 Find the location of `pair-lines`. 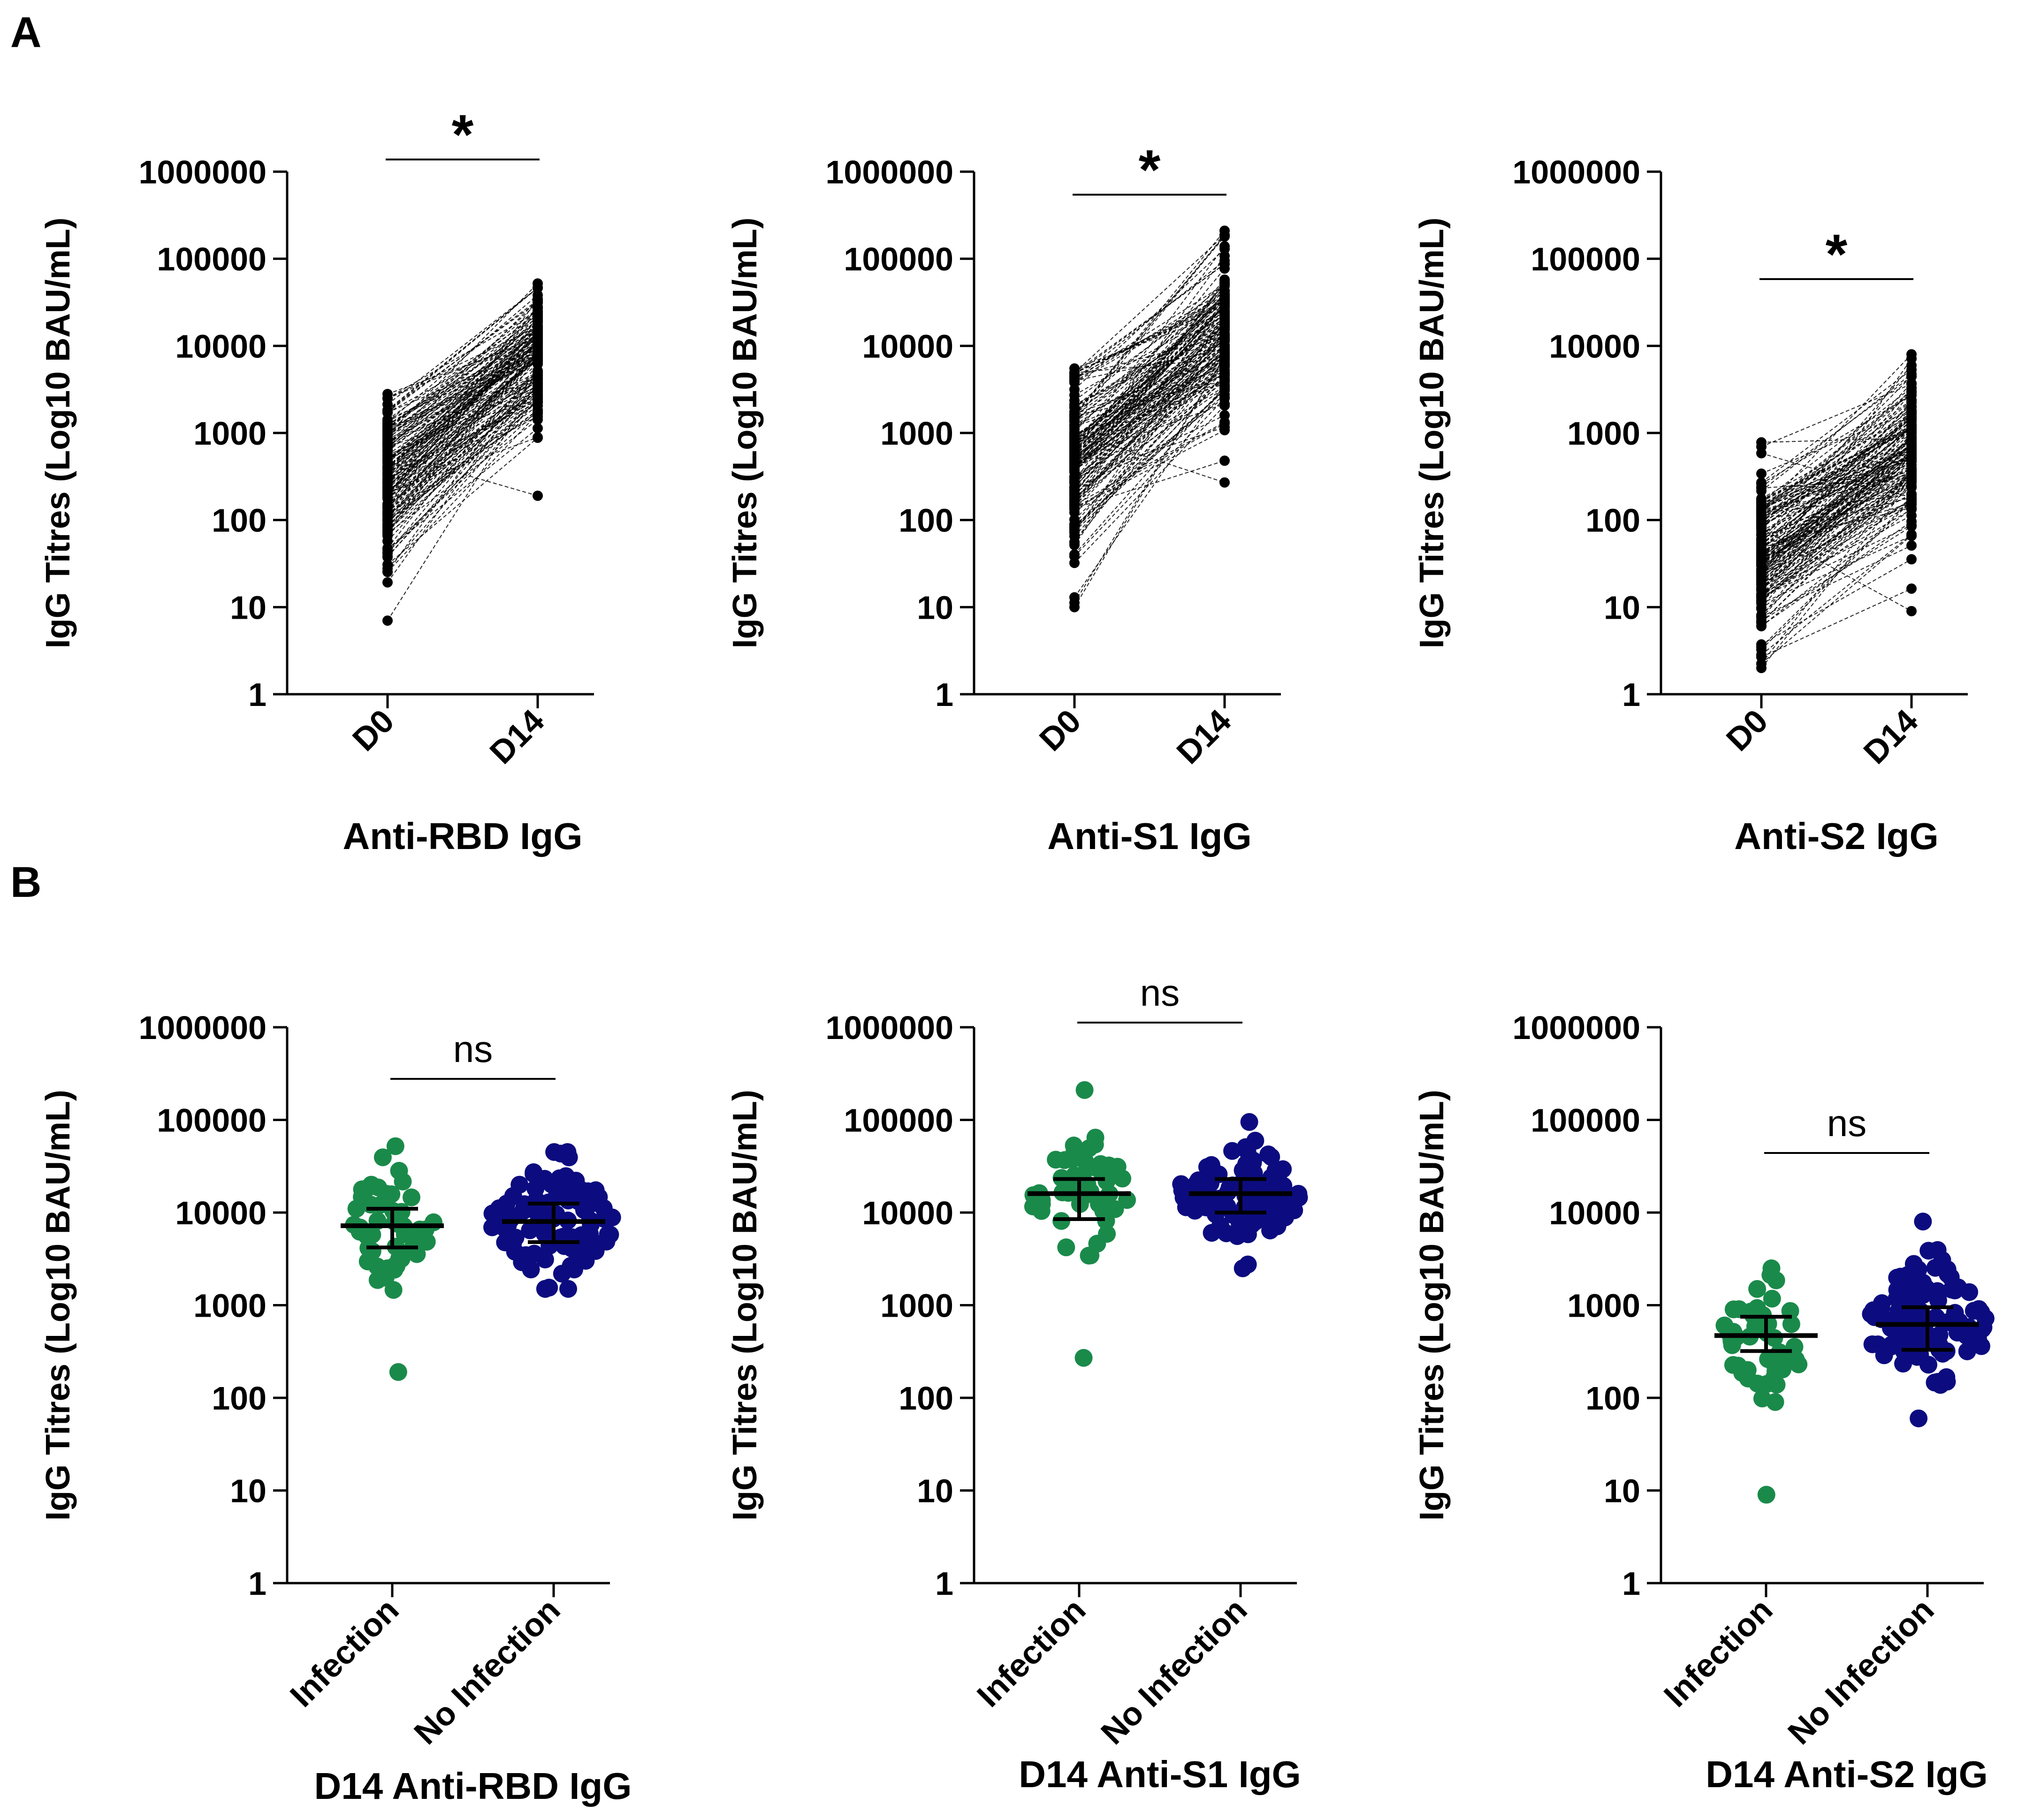

pair-lines is located at coordinates (463, 452).